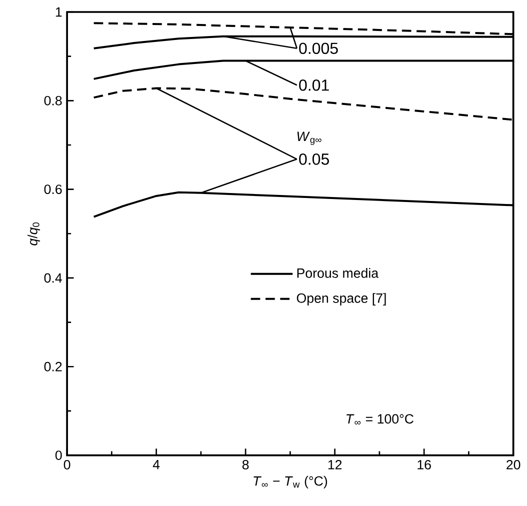 The image size is (527, 506). I want to click on y-axis-title: q/q$_{0}$, so click(34, 234).